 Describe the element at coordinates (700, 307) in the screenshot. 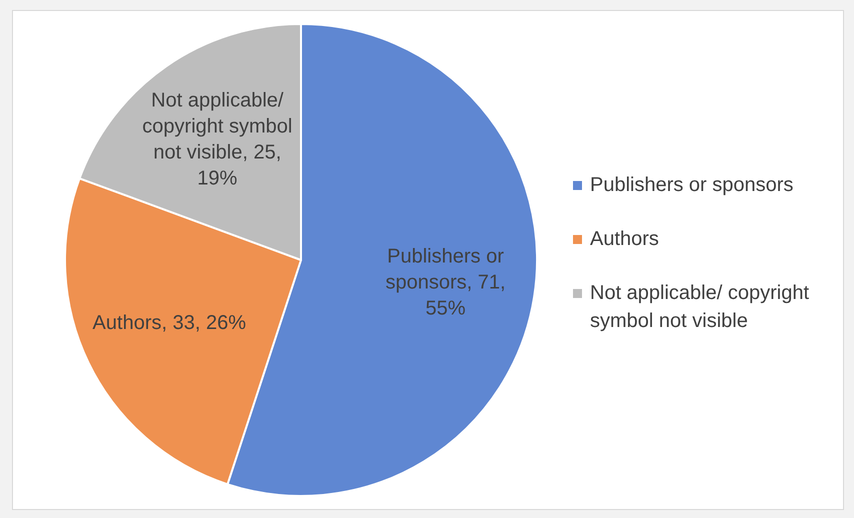

I see `legend-label: Not applicable/ copyright symbol not visible` at that location.